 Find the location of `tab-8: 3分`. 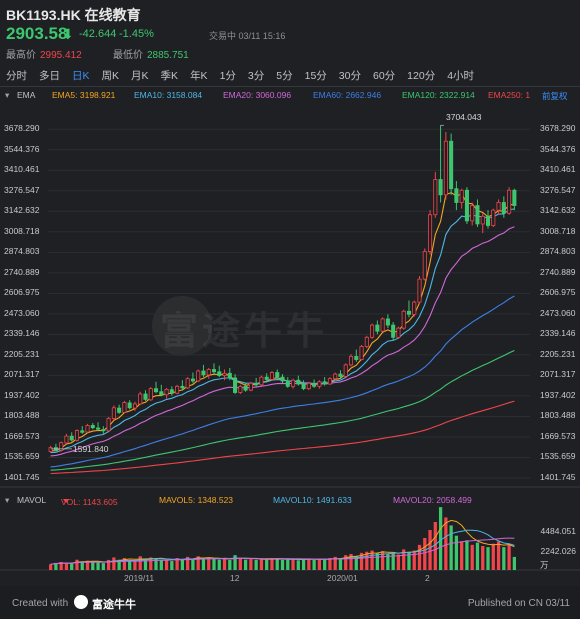

tab-8: 3分 is located at coordinates (256, 75).